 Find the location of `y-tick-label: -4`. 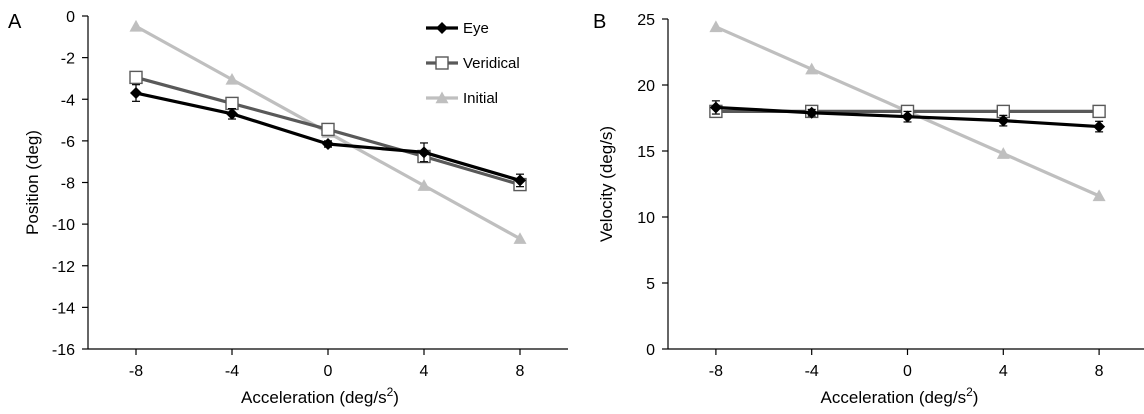

y-tick-label: -4 is located at coordinates (68, 100).